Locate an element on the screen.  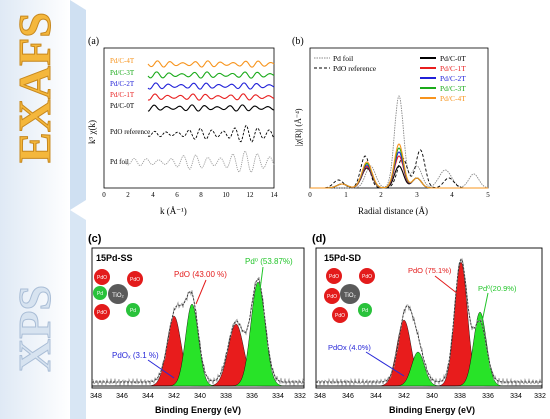
legend-pdc-3t: Pd/C-3T is located at coordinates (453, 88).